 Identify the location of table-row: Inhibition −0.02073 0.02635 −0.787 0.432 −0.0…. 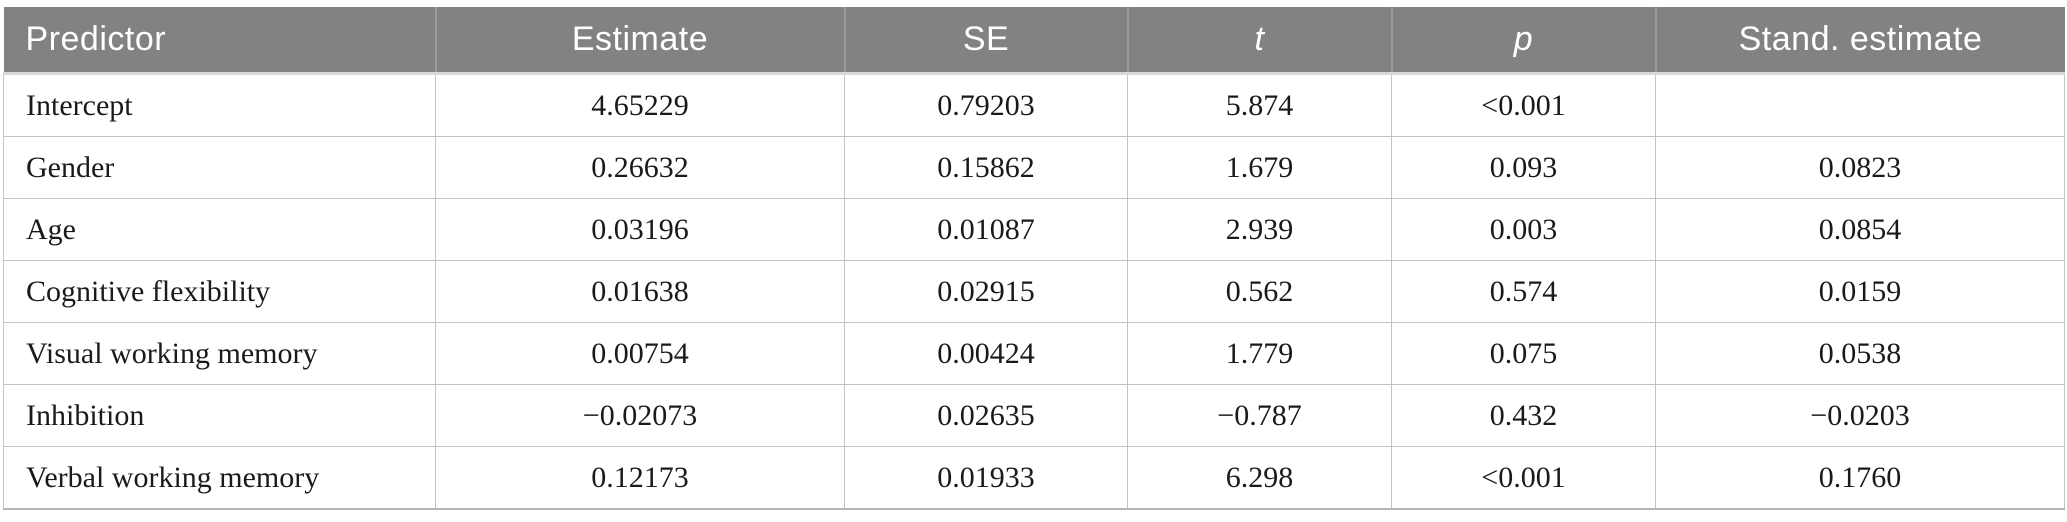
(1034, 415).